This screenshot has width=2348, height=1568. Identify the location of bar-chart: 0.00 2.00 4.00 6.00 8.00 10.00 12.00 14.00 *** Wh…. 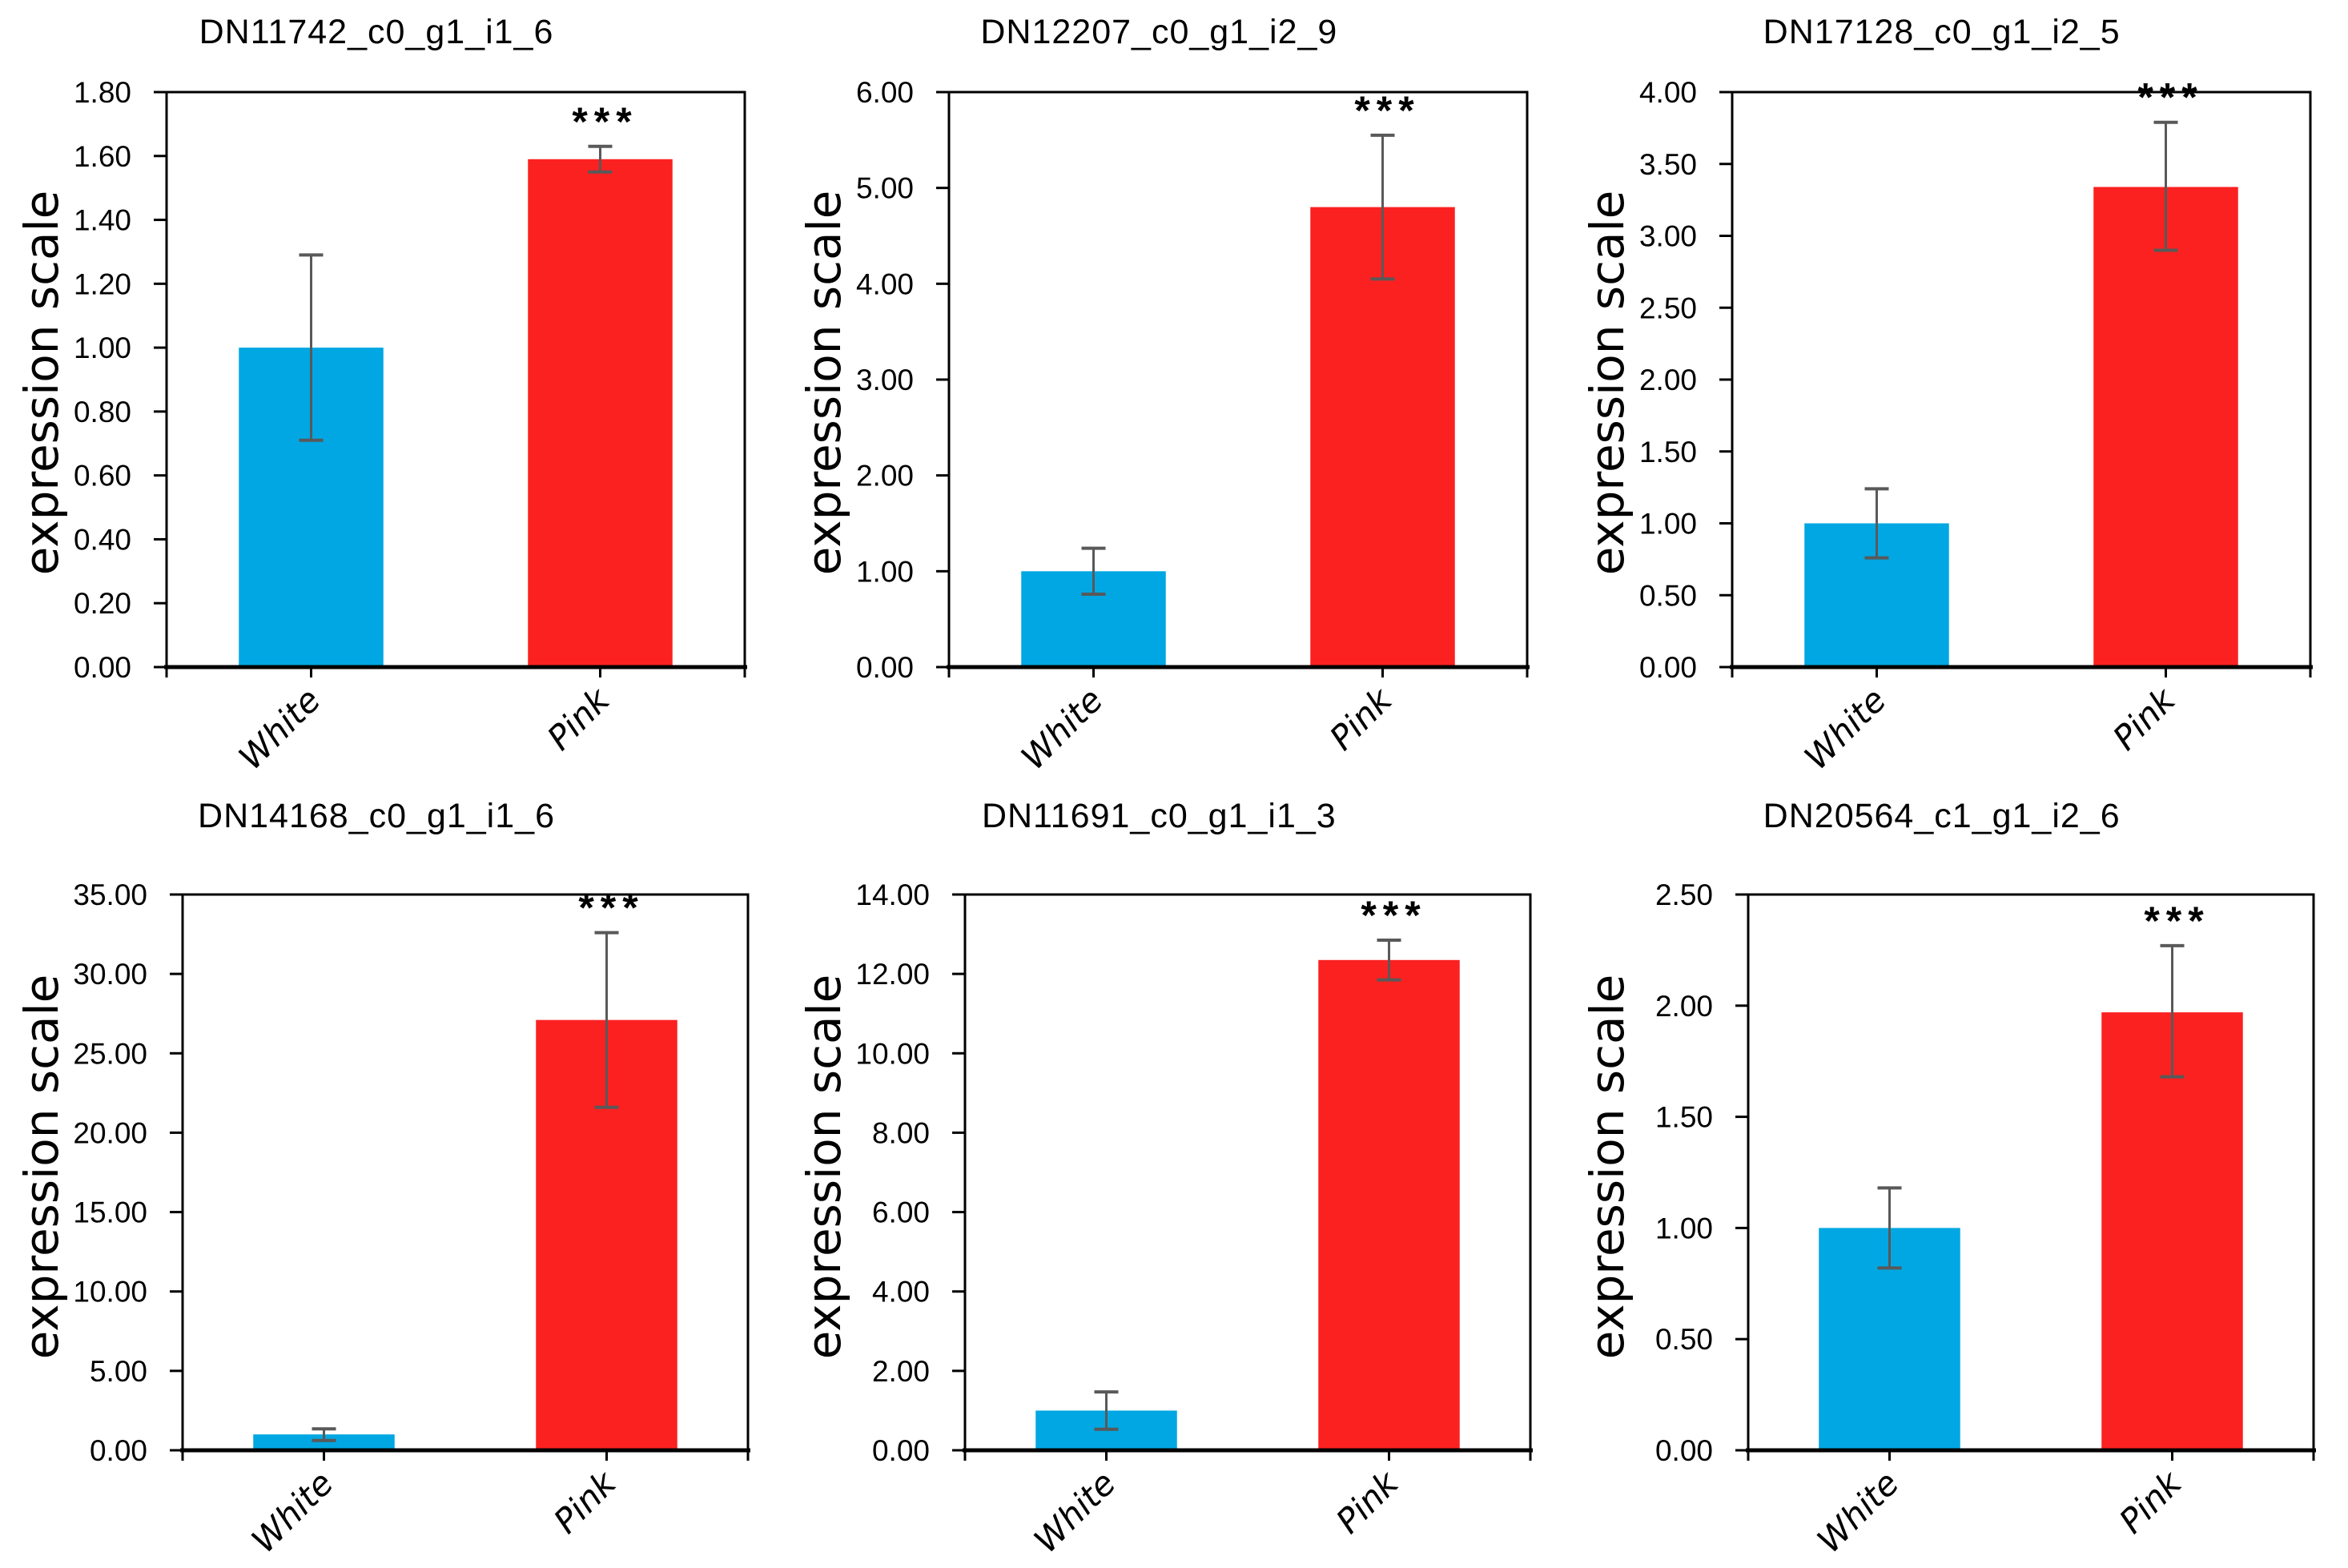
(1195, 1219).